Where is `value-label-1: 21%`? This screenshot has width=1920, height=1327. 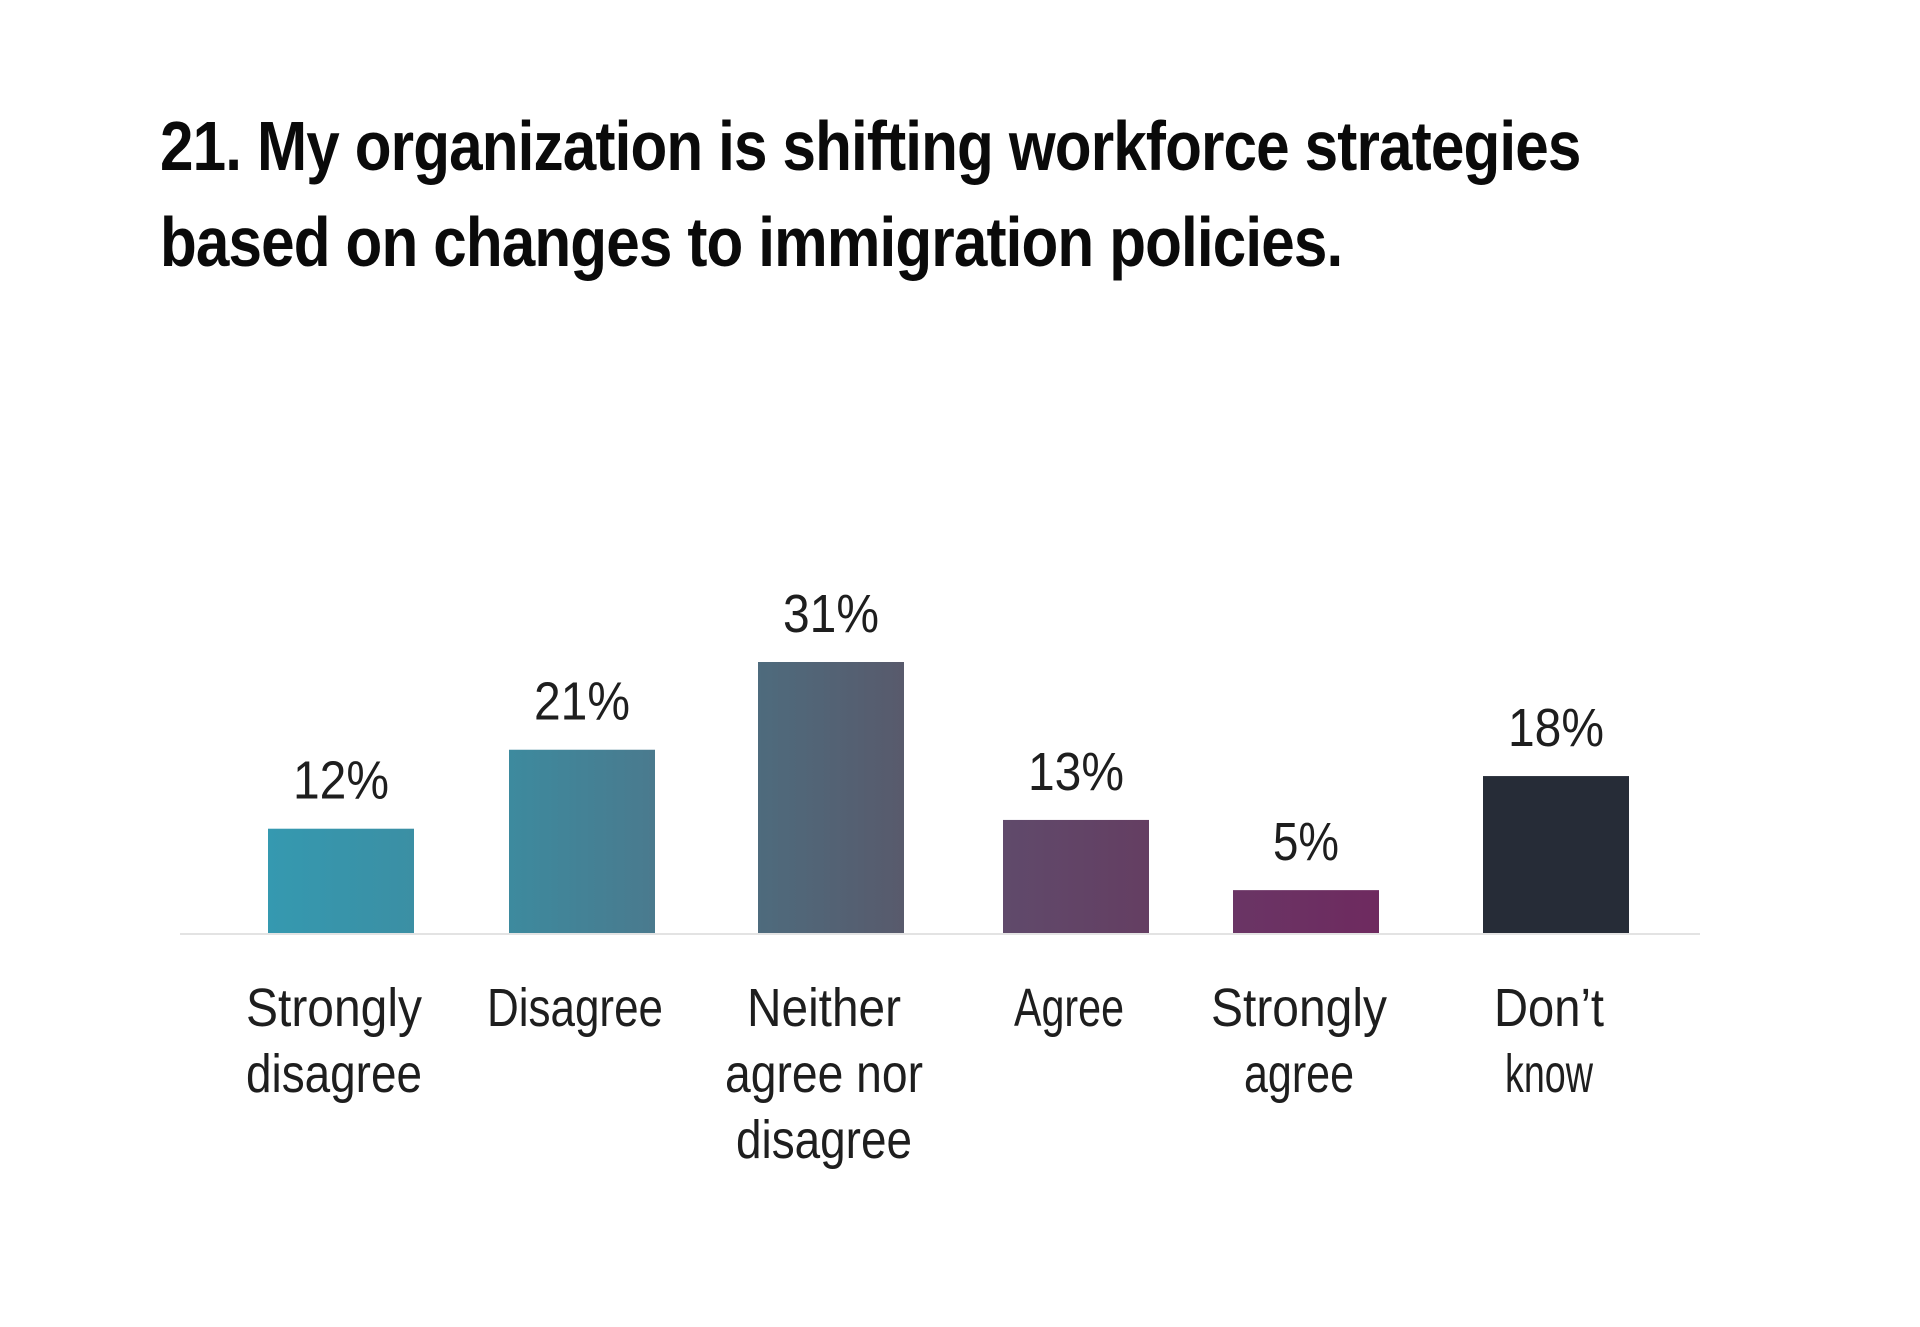
value-label-1: 21% is located at coordinates (582, 702).